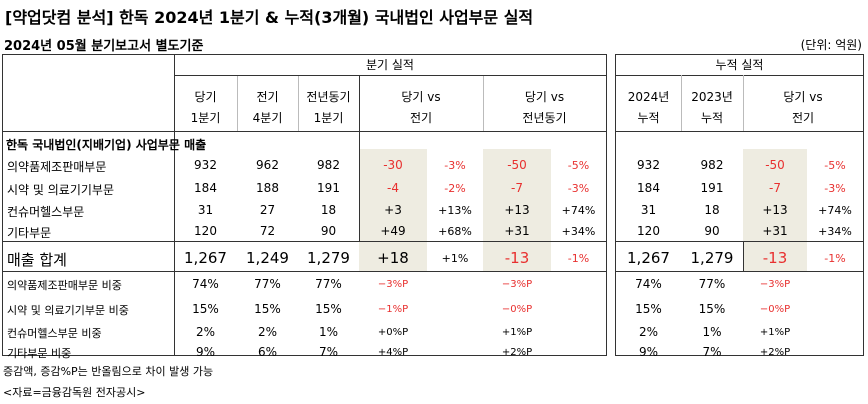 This screenshot has height=404, width=868. Describe the element at coordinates (106, 145) in the screenshot. I see `section-title: 한독 국내법인(지배기업) 사업부문 매출` at that location.